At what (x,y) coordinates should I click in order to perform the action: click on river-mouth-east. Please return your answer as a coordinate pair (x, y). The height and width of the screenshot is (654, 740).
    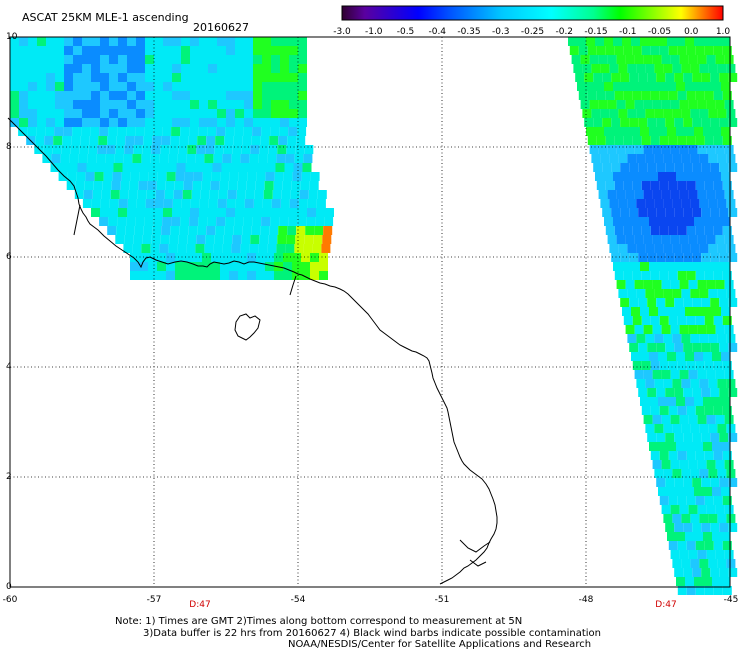
    Looking at the image, I should click on (293, 285).